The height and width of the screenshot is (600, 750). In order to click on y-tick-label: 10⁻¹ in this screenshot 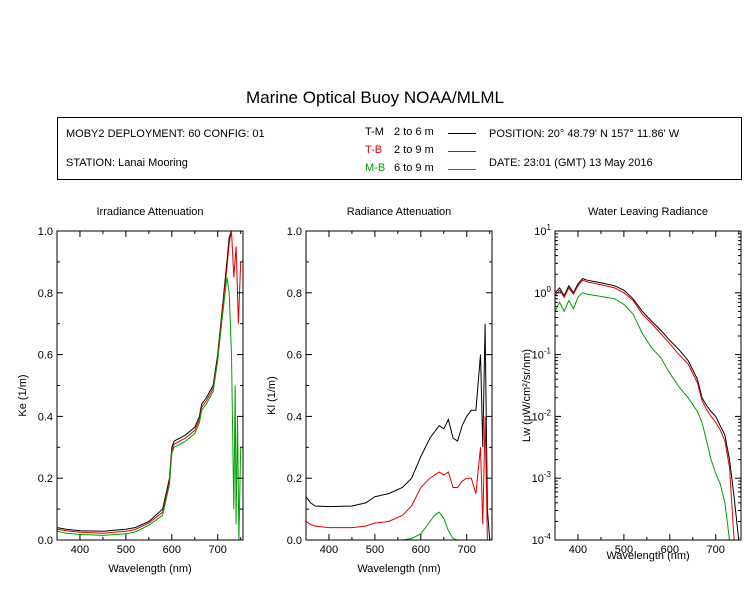, I will do `click(542, 354)`.